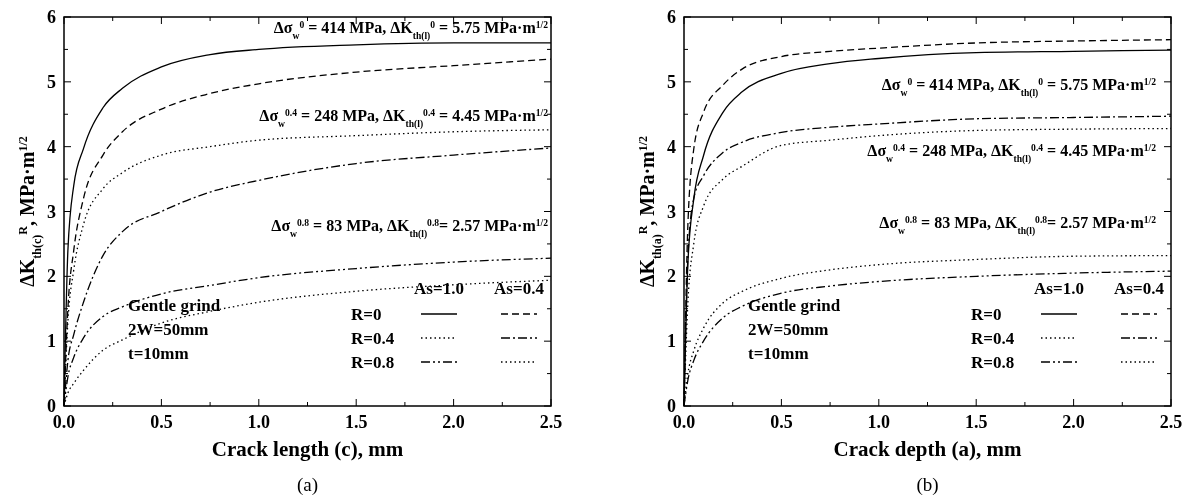  Describe the element at coordinates (927, 485) in the screenshot. I see `text: (b)` at that location.